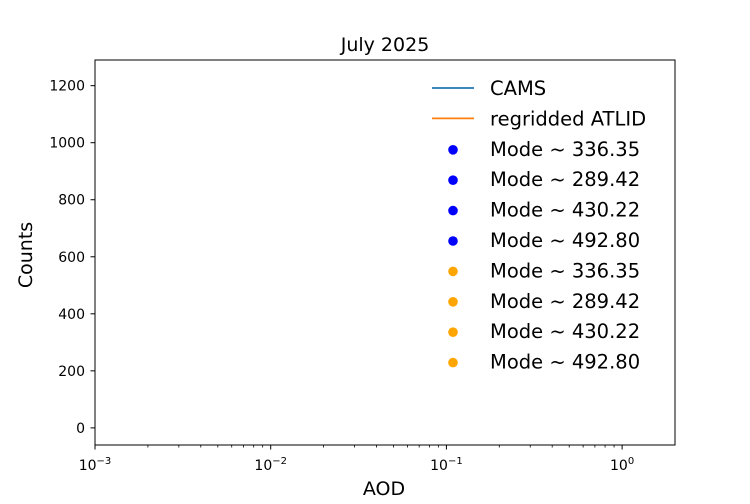 The width and height of the screenshot is (750, 504). Describe the element at coordinates (67, 144) in the screenshot. I see `y-tick-label: 1000` at that location.